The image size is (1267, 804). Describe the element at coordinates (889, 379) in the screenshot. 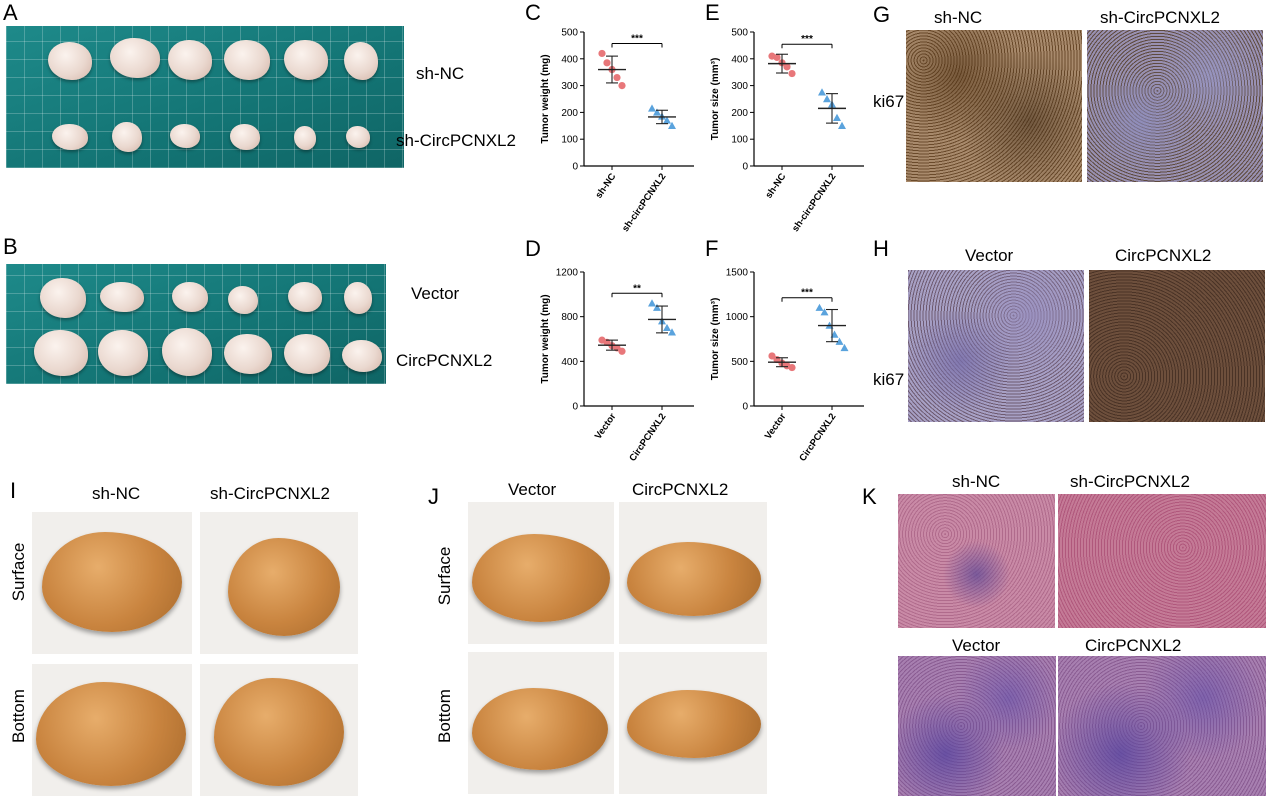

I see `label-ki67-h: ki67` at that location.